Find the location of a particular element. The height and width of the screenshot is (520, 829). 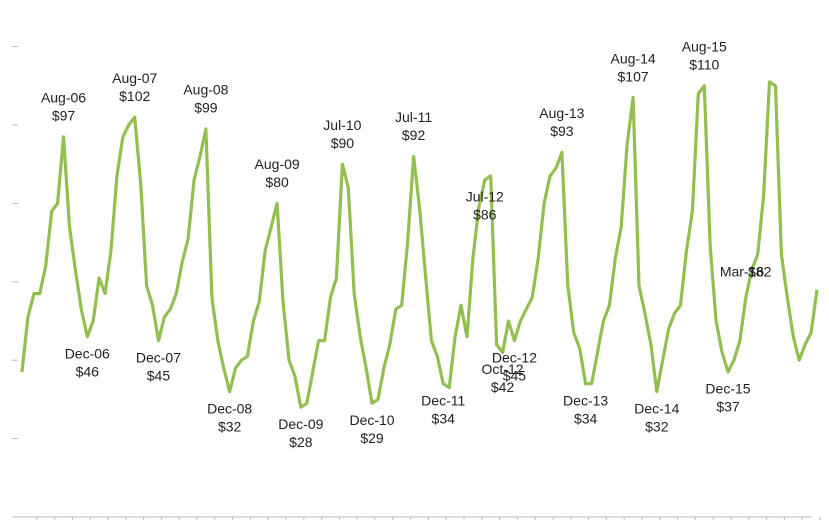

point-category: Dec-11 is located at coordinates (443, 400).